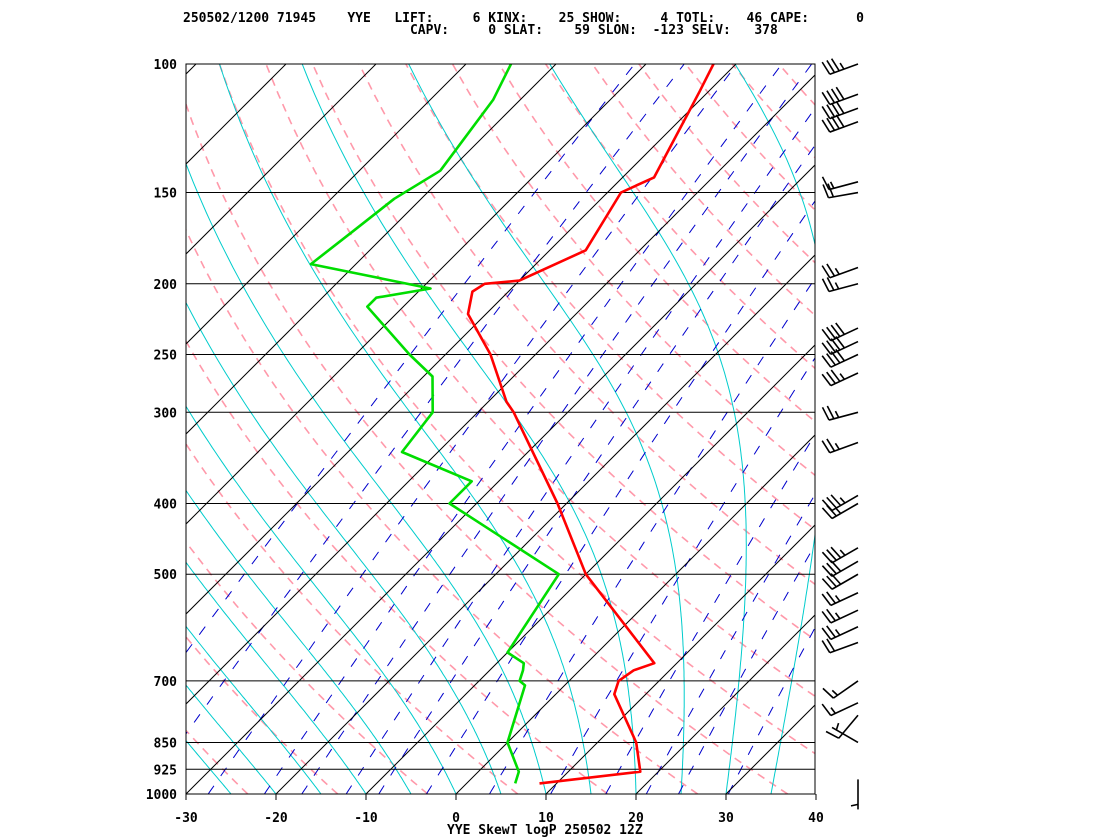 Image resolution: width=1120 pixels, height=840 pixels. I want to click on x-tick-label-20: 20, so click(636, 818).